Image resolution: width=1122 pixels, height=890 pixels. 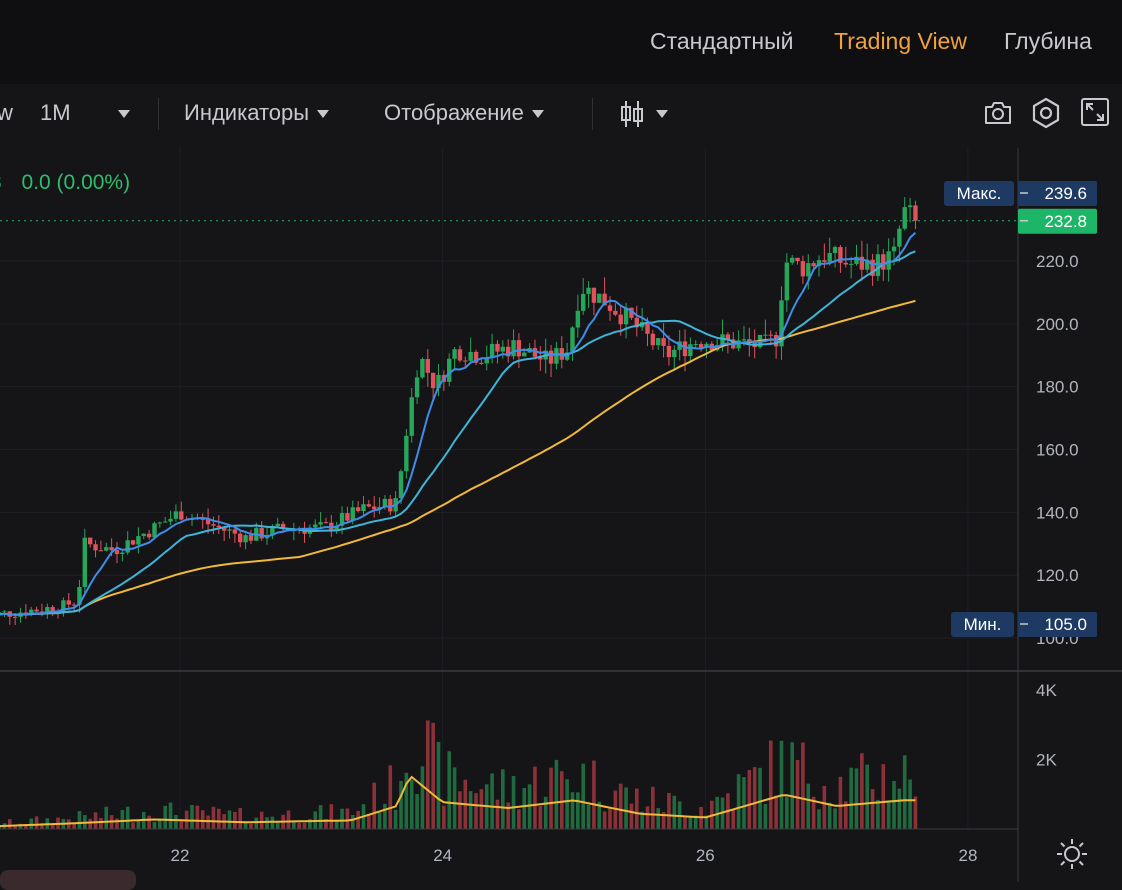 I want to click on interval-dropdown, so click(x=120, y=113).